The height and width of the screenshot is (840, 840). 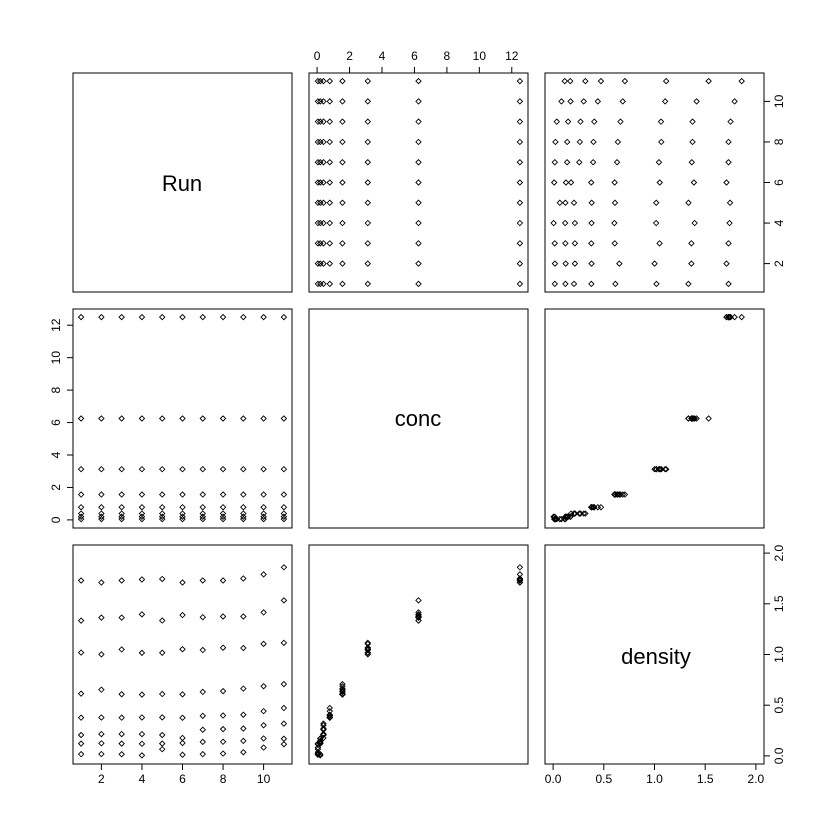 What do you see at coordinates (56, 487) in the screenshot?
I see `tick-label: 2` at bounding box center [56, 487].